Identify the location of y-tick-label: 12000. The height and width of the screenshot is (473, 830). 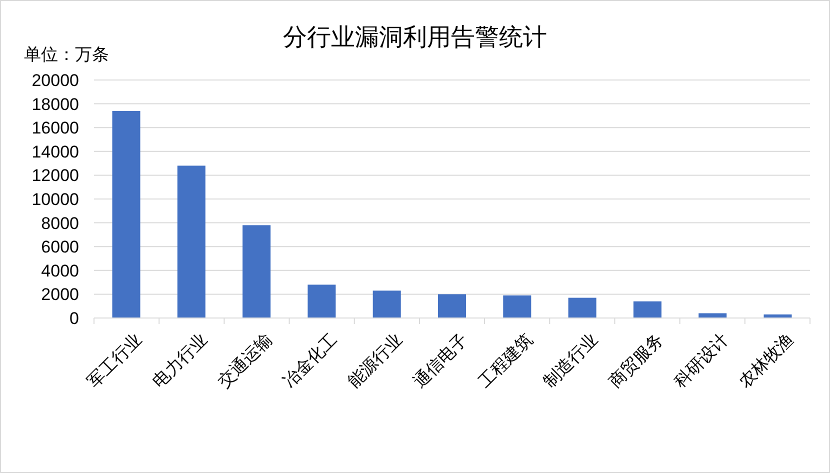
(55, 176).